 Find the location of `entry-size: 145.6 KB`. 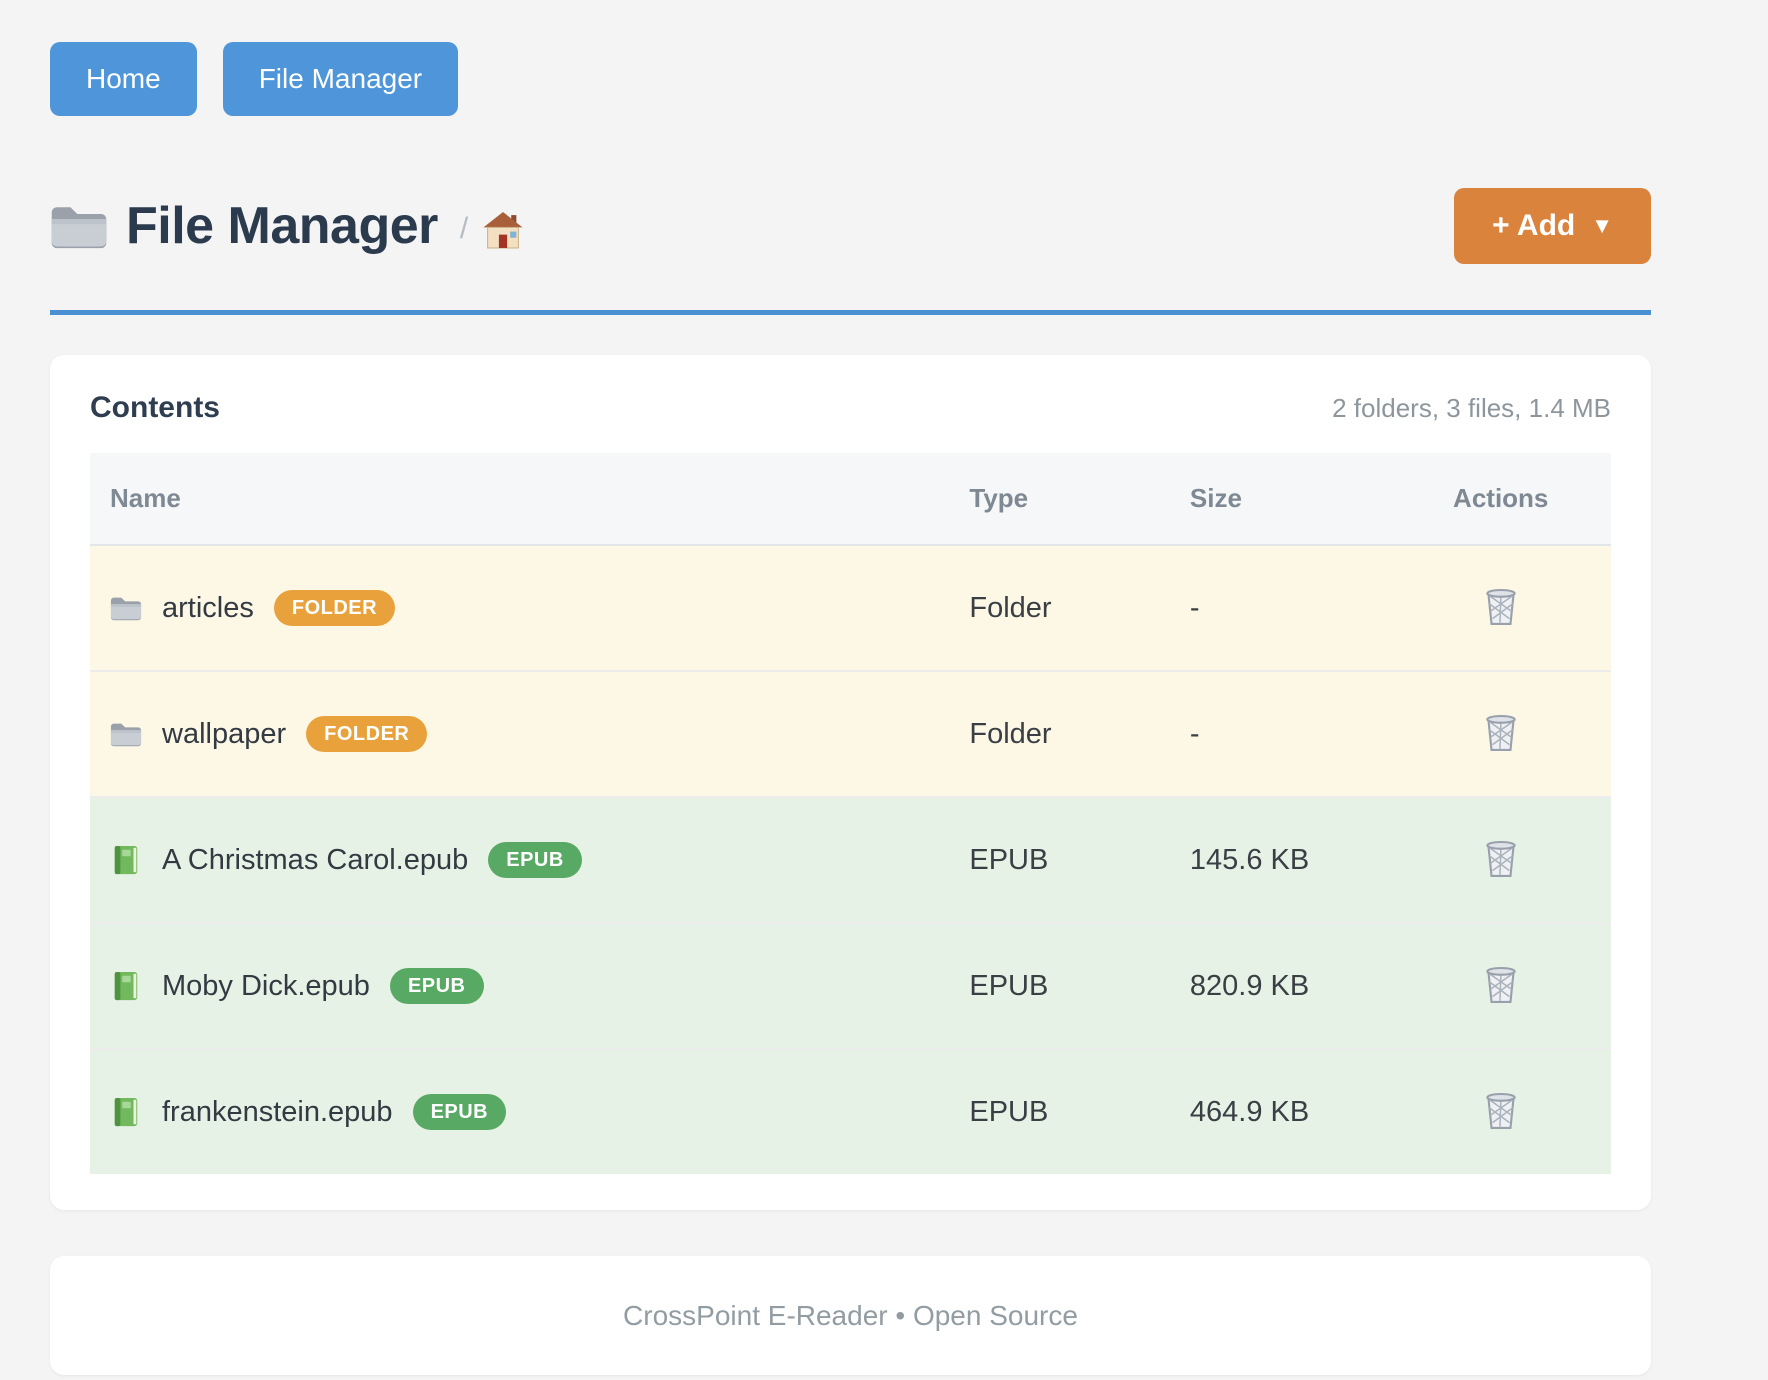

entry-size: 145.6 KB is located at coordinates (1280, 859).